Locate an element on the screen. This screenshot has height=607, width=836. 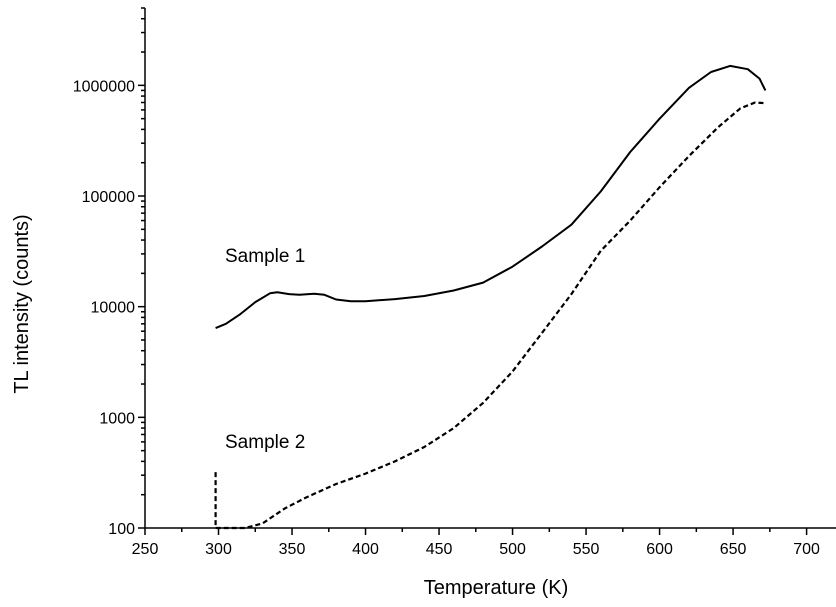
x-axis-title: Temperature (K) is located at coordinates (496, 588).